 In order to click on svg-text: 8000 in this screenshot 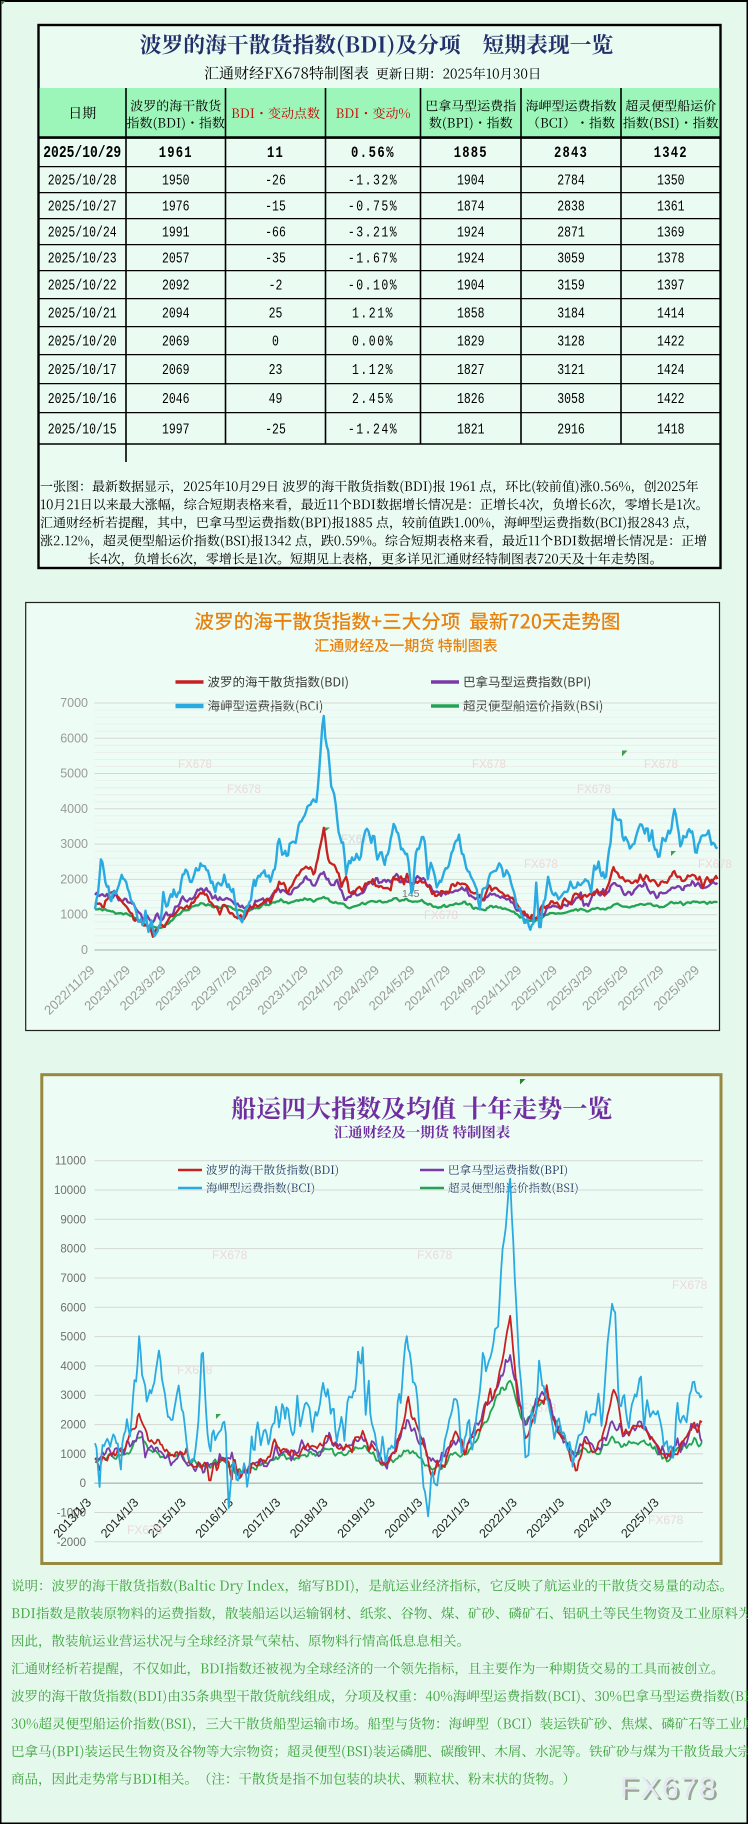, I will do `click(73, 1250)`.